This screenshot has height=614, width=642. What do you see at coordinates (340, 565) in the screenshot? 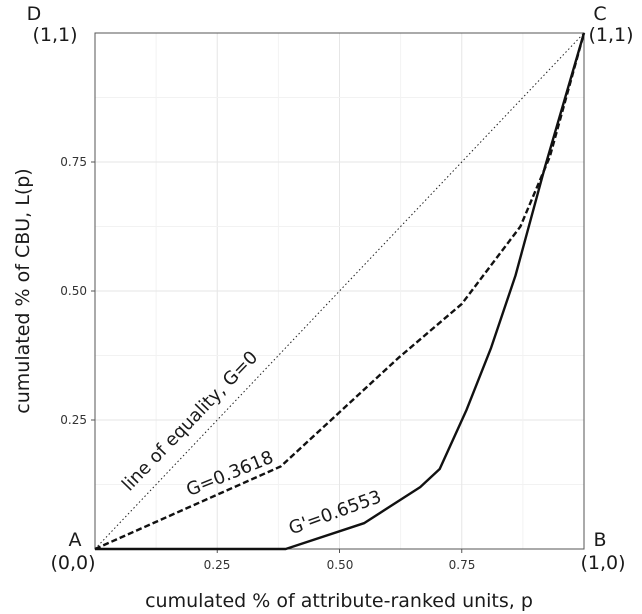
I see `x-tick-label: 0.50` at bounding box center [340, 565].